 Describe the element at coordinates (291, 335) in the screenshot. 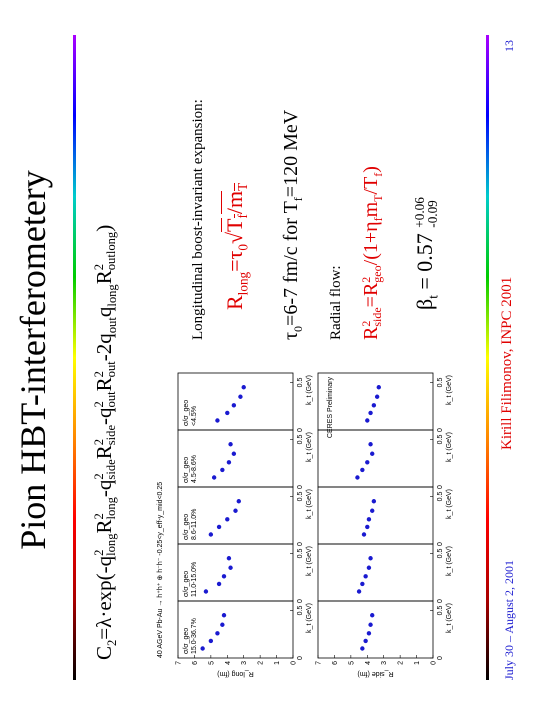

I see `formula-text: τ` at that location.